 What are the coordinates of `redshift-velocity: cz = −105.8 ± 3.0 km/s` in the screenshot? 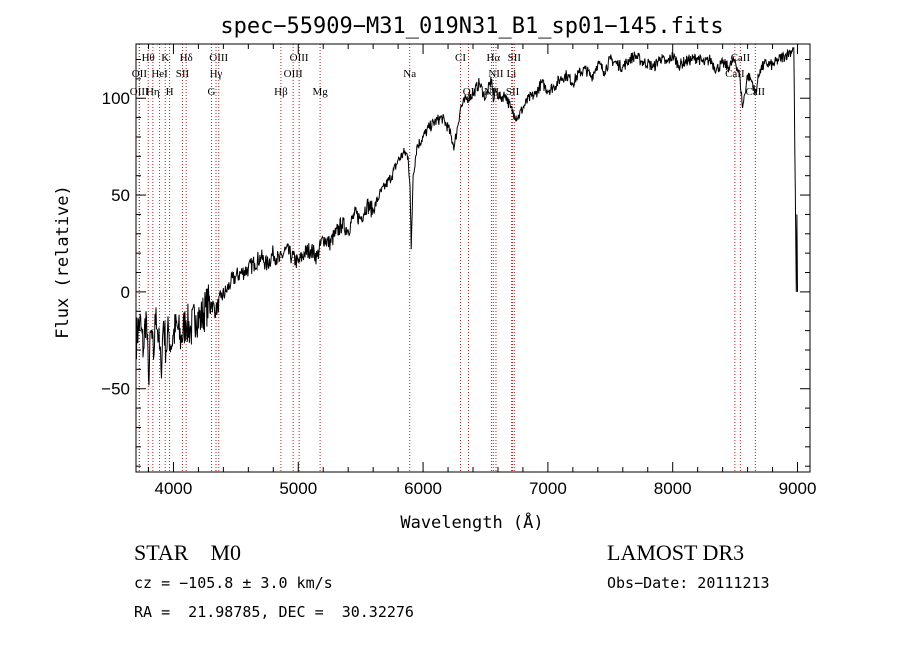 It's located at (233, 583).